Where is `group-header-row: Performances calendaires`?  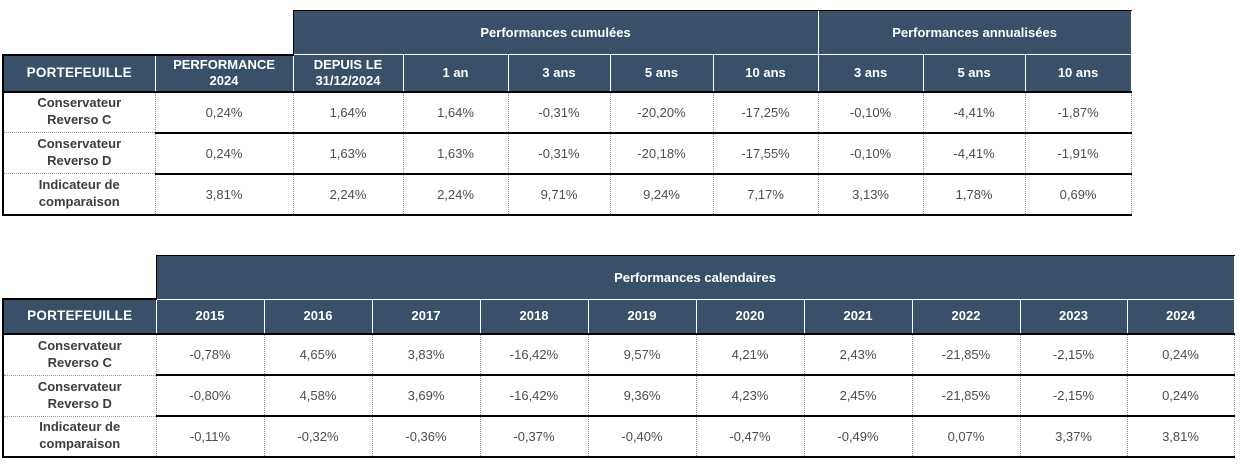
group-header-row: Performances calendaires is located at coordinates (619, 277).